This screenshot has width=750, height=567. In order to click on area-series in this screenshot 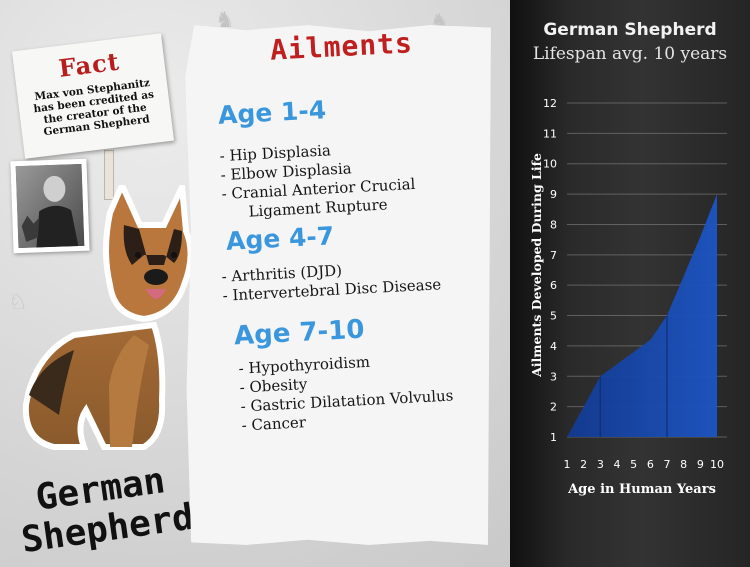, I will do `click(642, 315)`.